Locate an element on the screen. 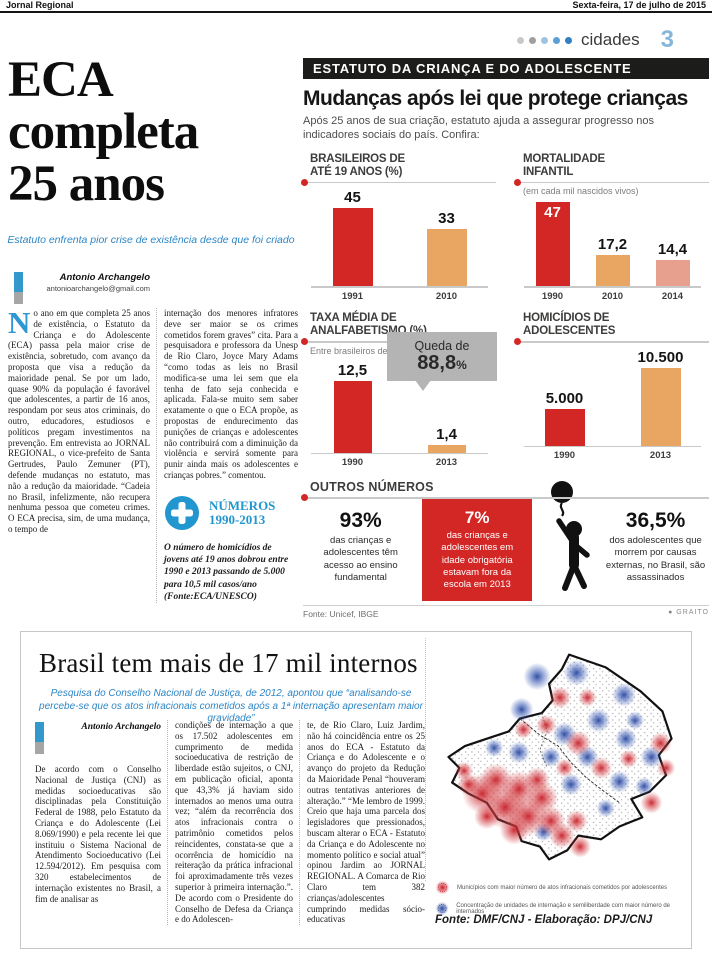 The height and width of the screenshot is (960, 712). bar-chart: 12,5 1,4 1990 2013 is located at coordinates (399, 415).